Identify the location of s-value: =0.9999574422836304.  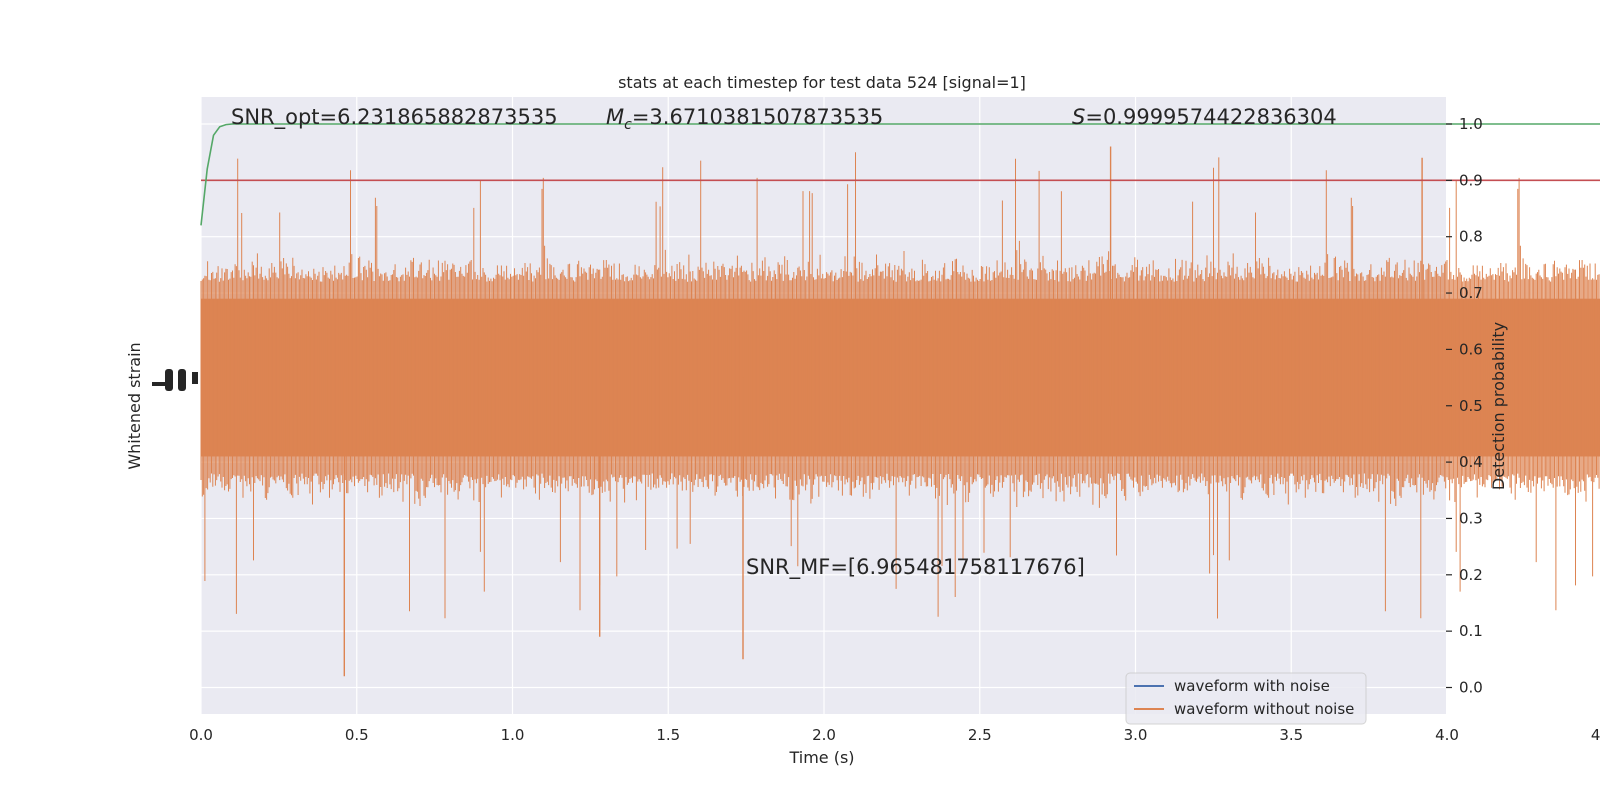
(1210, 117).